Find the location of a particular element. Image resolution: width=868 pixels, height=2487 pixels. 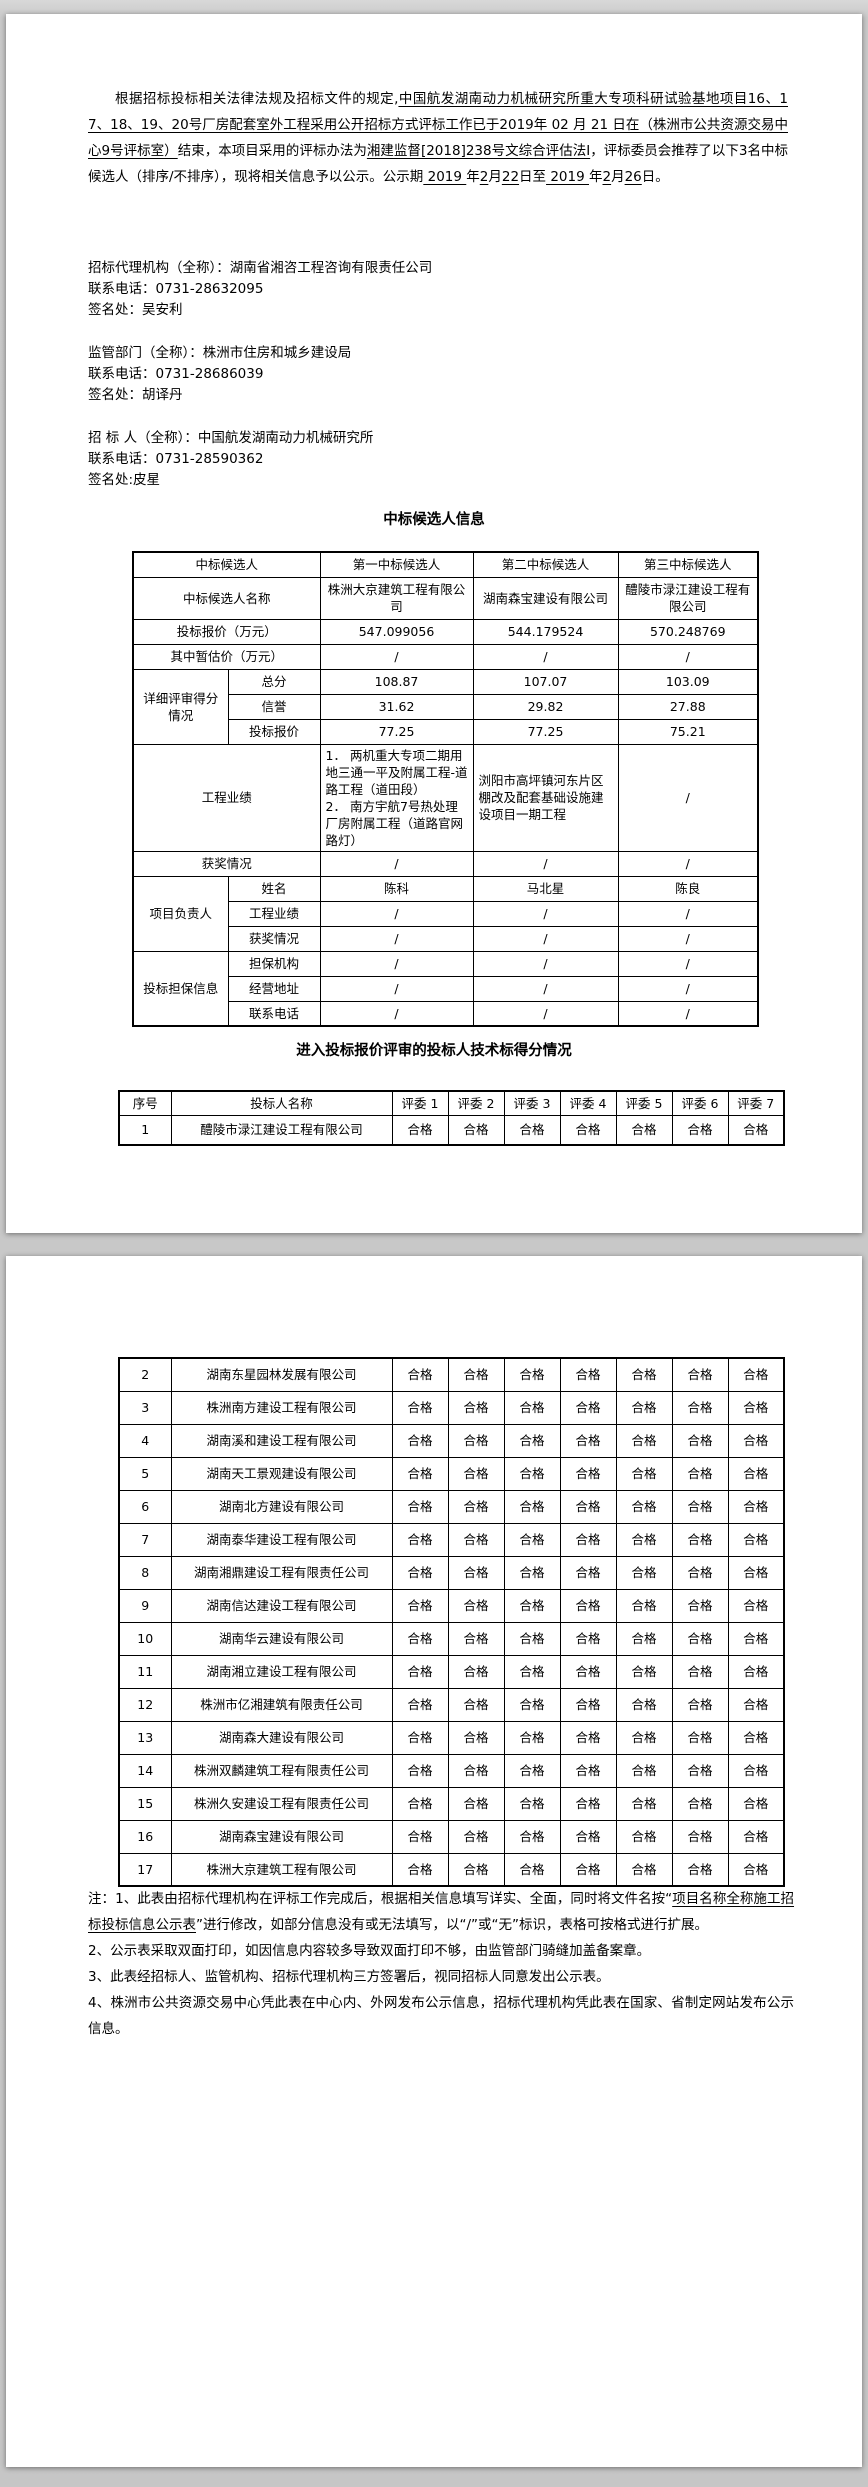

bidder-name-cell: 湖南森大建设有限公司 is located at coordinates (281, 1737).